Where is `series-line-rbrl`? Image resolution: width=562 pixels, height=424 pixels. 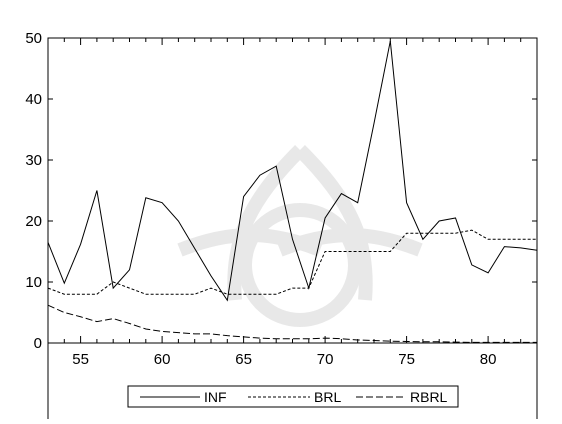 series-line-rbrl is located at coordinates (292, 323).